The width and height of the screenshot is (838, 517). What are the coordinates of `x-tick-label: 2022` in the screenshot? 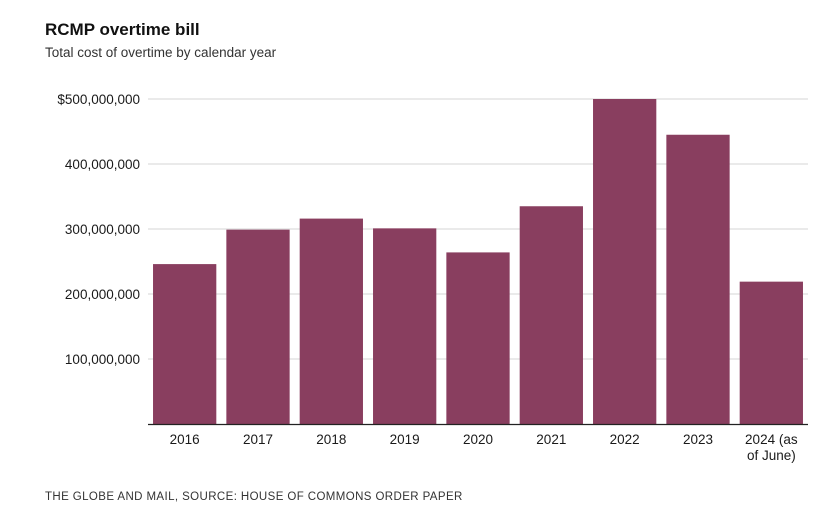 It's located at (625, 439).